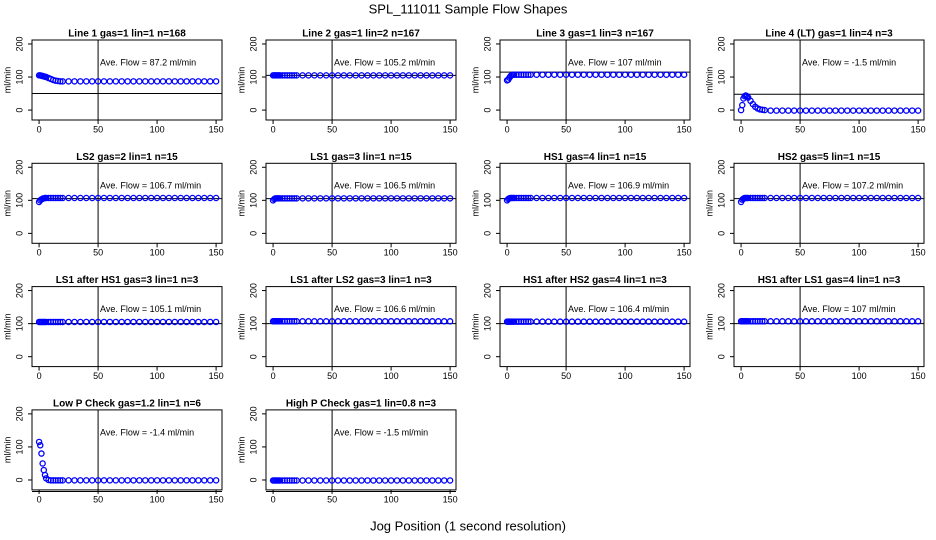 Image resolution: width=936 pixels, height=540 pixels. What do you see at coordinates (148, 62) in the screenshot?
I see `annotation: Ave. Flow = 87.2 ml/min` at bounding box center [148, 62].